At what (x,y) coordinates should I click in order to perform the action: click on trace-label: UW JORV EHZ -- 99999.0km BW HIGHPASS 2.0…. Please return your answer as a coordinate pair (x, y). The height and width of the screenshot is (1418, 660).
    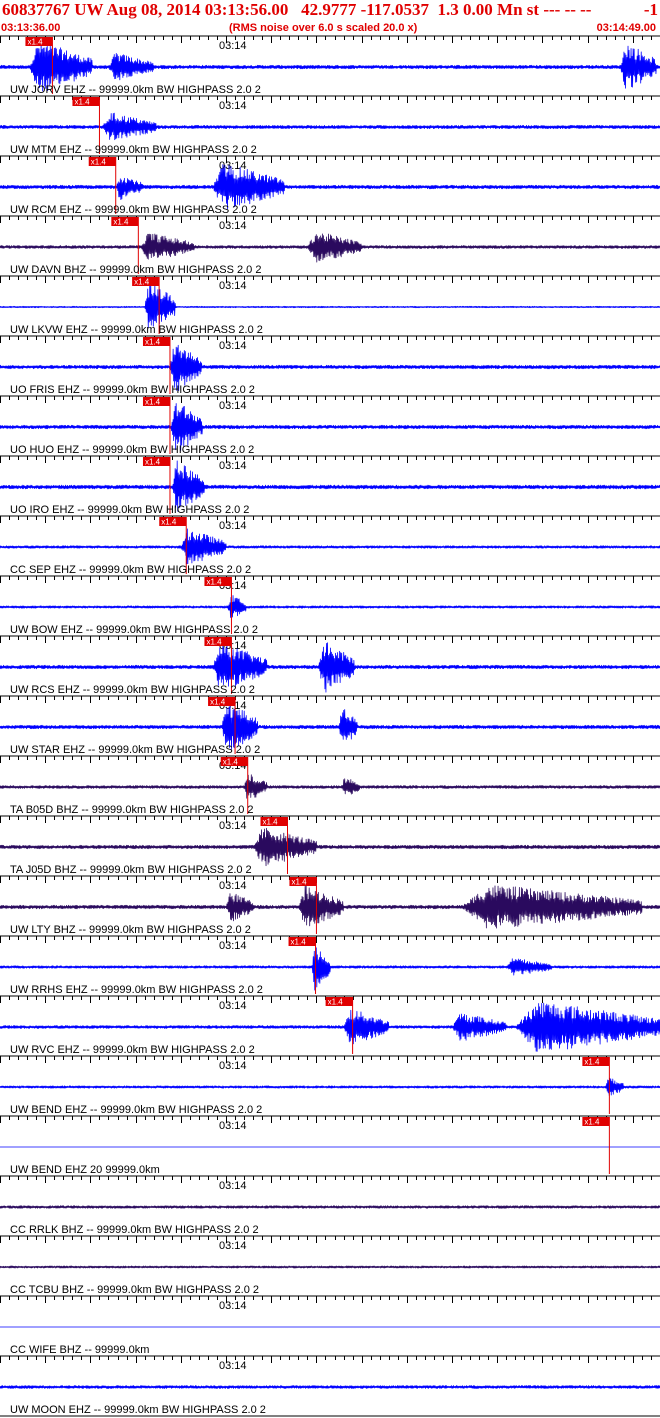
    Looking at the image, I should click on (135, 90).